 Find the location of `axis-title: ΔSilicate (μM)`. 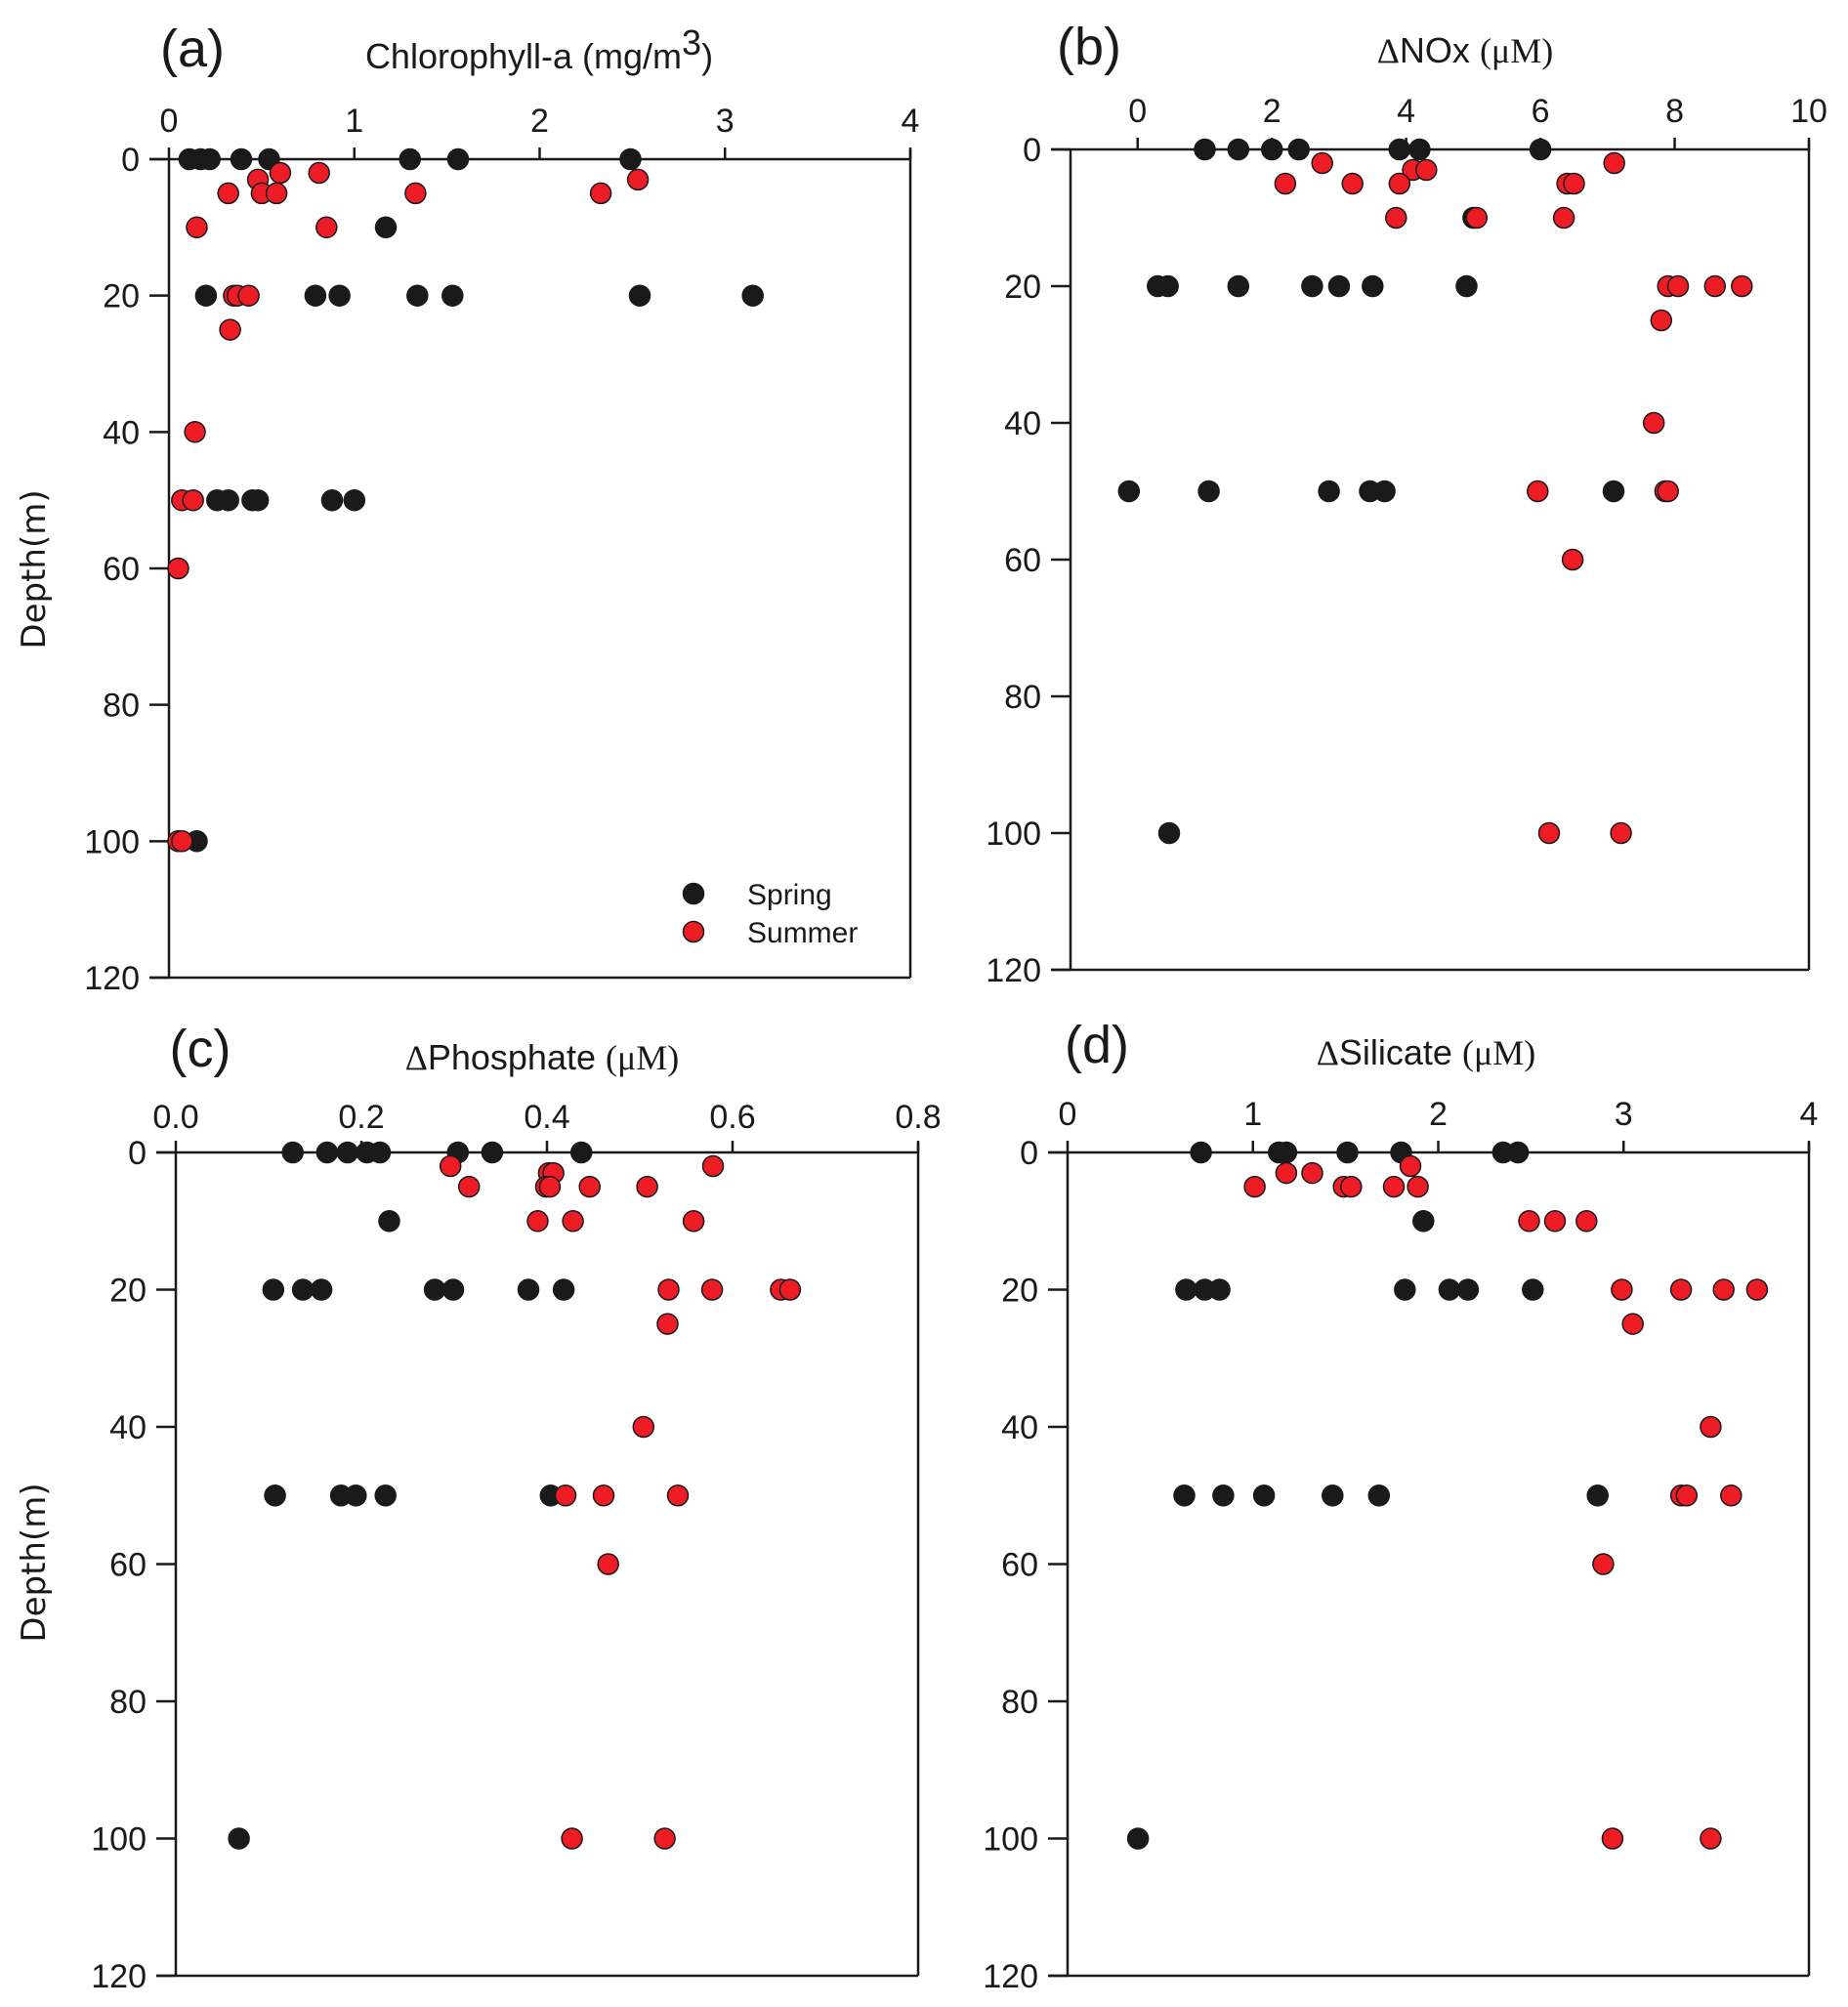

axis-title: ΔSilicate (μM) is located at coordinates (1426, 1052).